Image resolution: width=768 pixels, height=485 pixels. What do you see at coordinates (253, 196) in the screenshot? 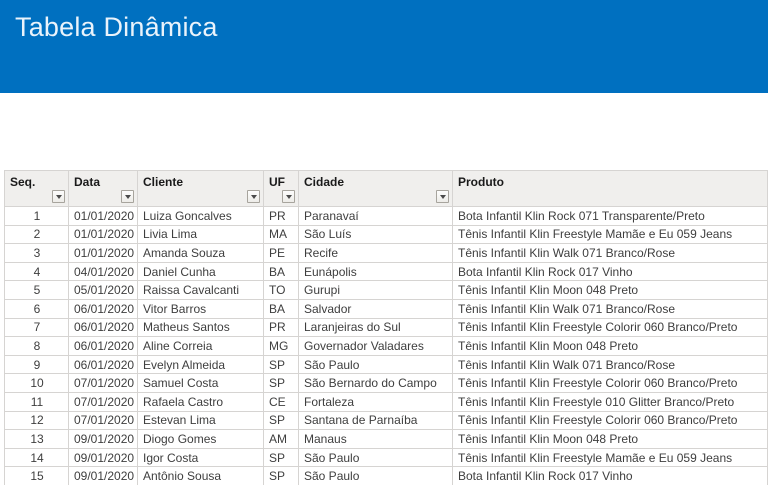
I see `filter-dropdown-button-cliente` at bounding box center [253, 196].